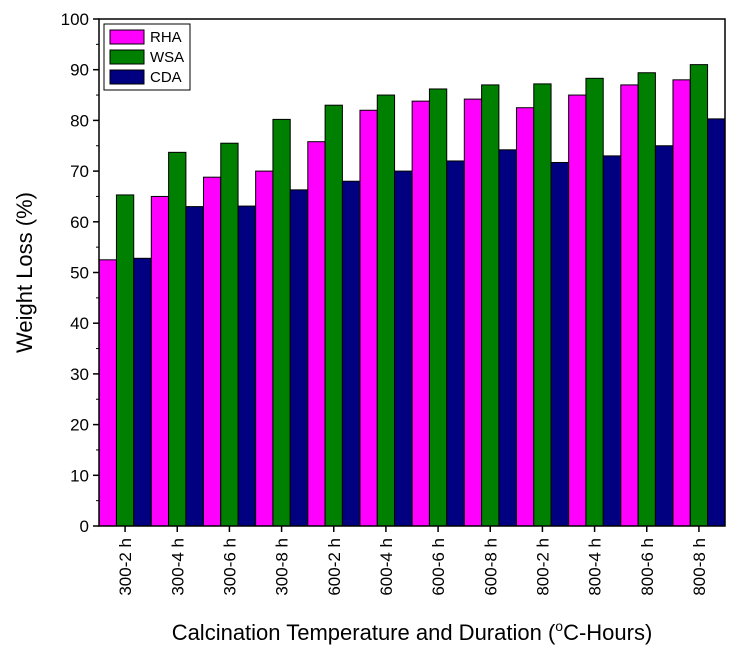 The height and width of the screenshot is (657, 747). I want to click on bar-wsa-300-4h, so click(177, 339).